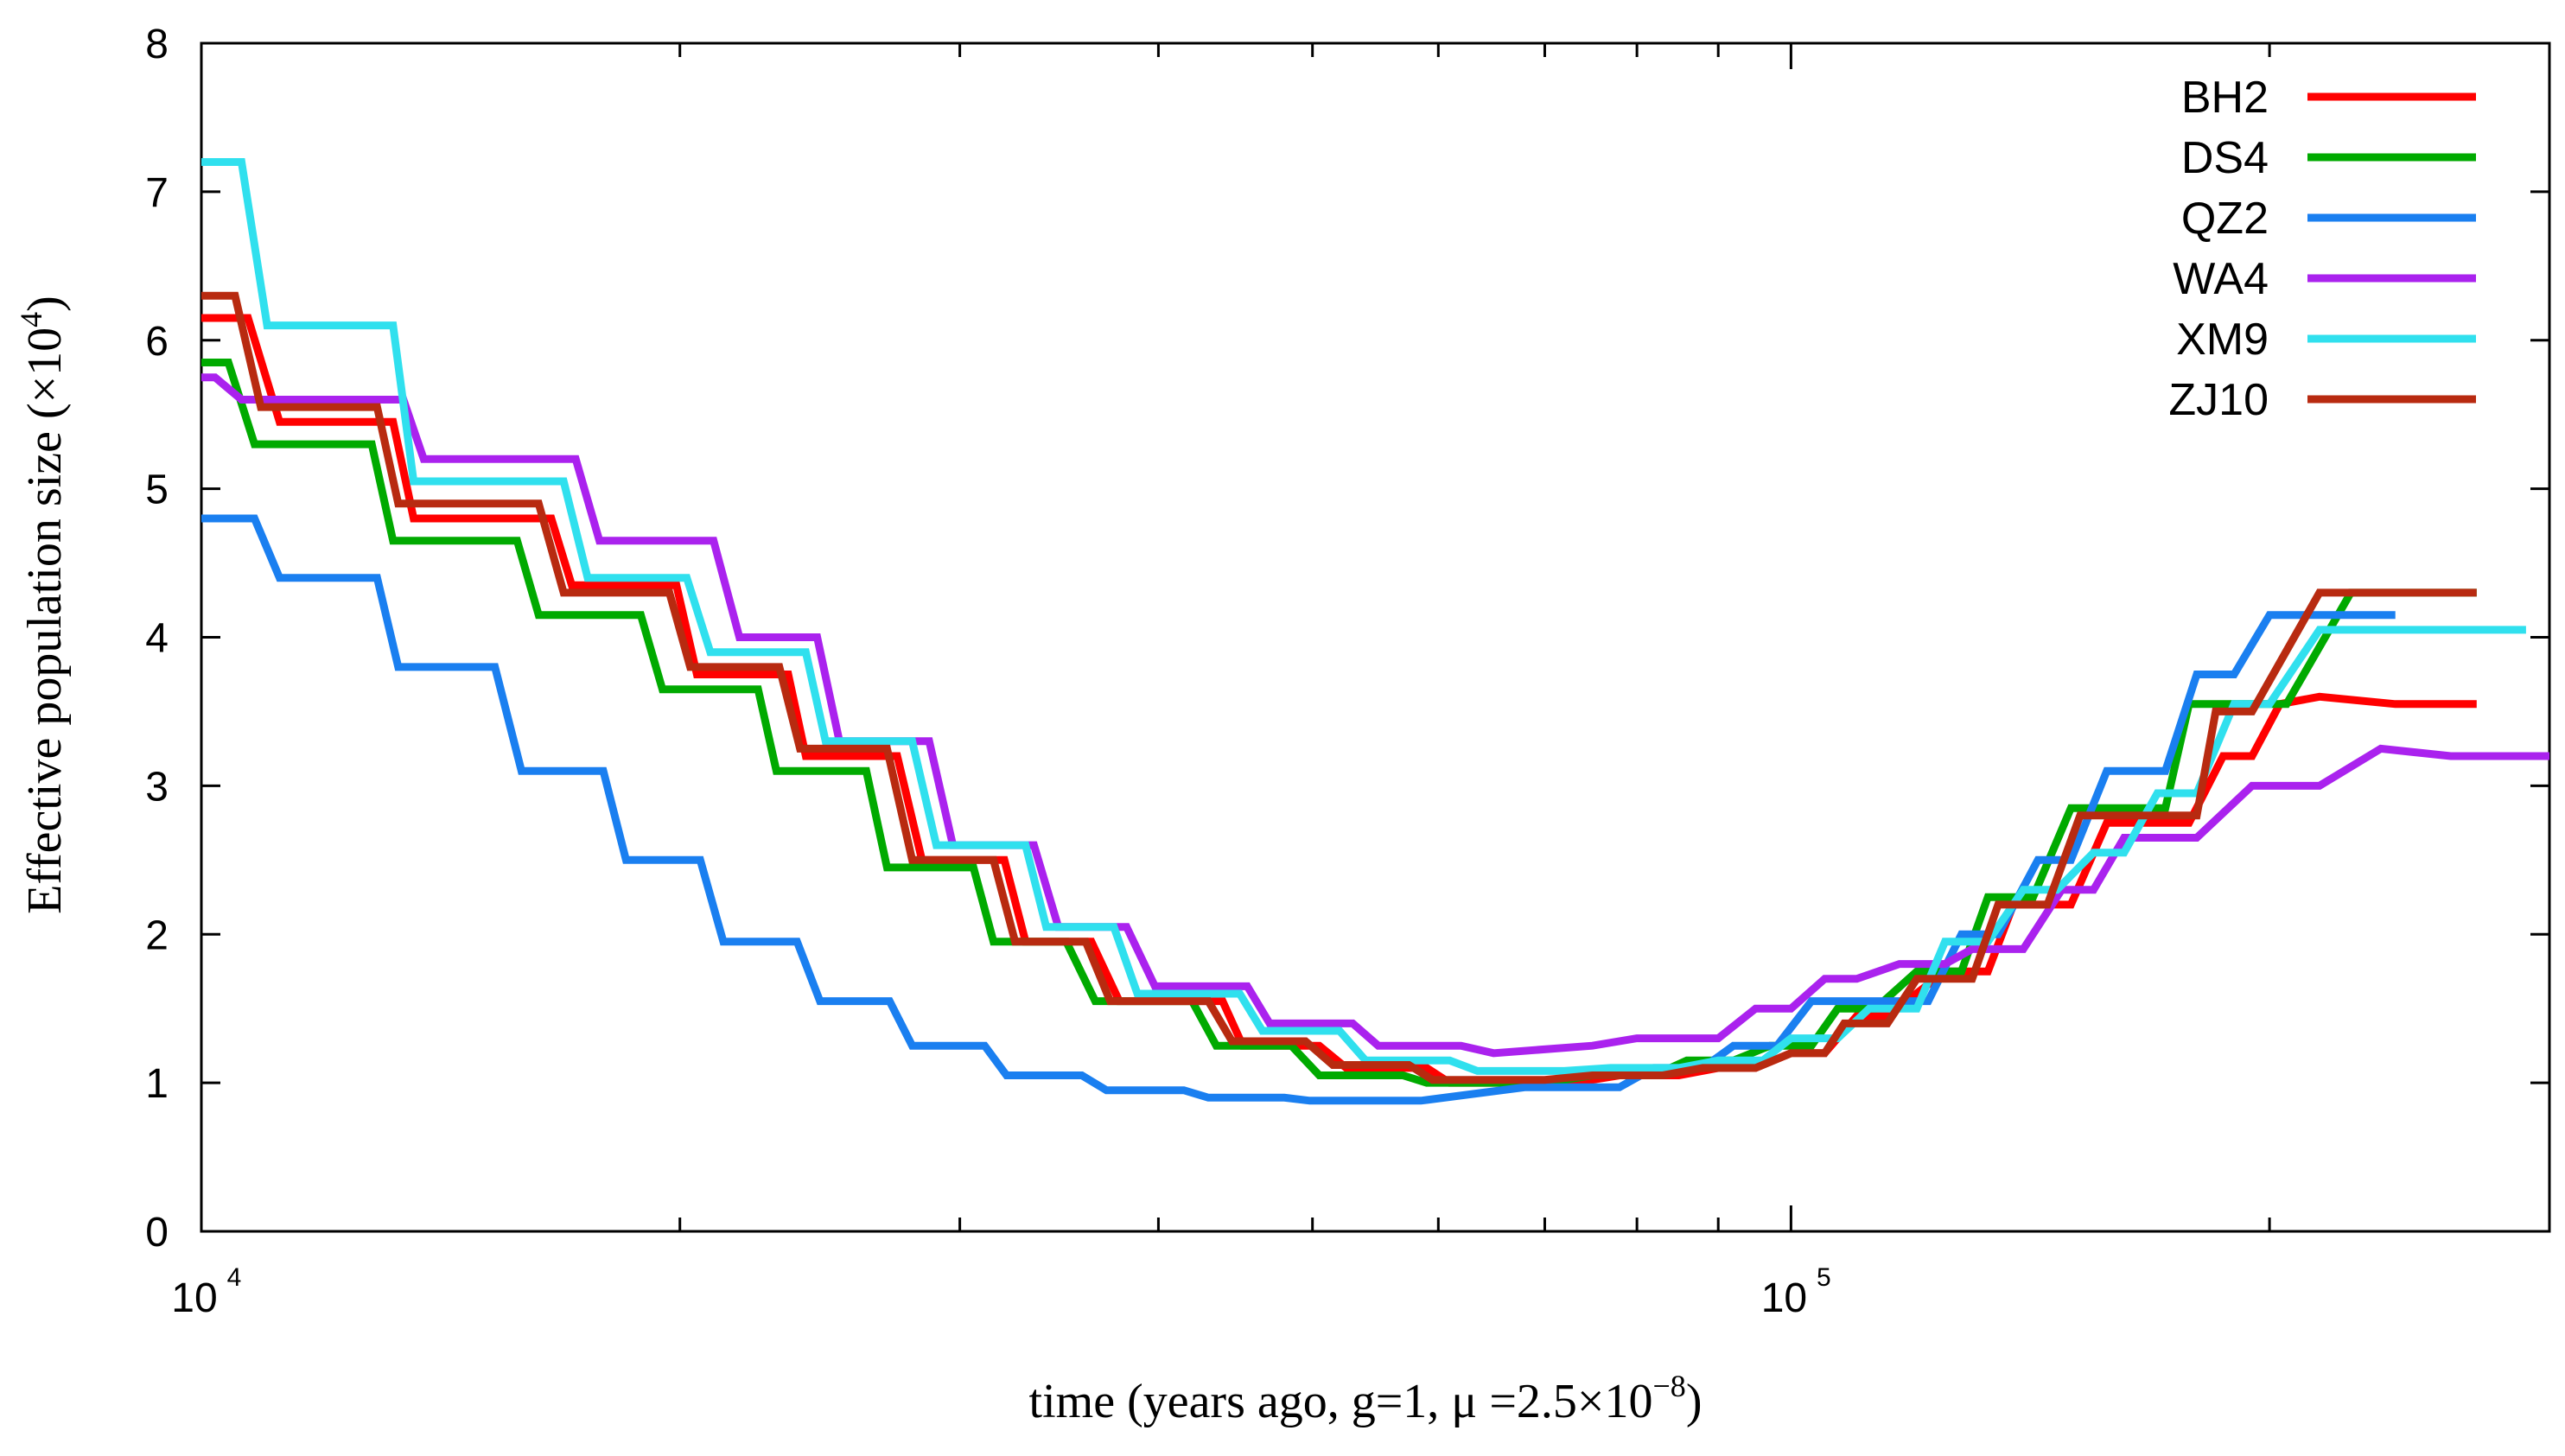 This screenshot has width=2565, height=1456. What do you see at coordinates (157, 342) in the screenshot?
I see `y-tick-label: 6` at bounding box center [157, 342].